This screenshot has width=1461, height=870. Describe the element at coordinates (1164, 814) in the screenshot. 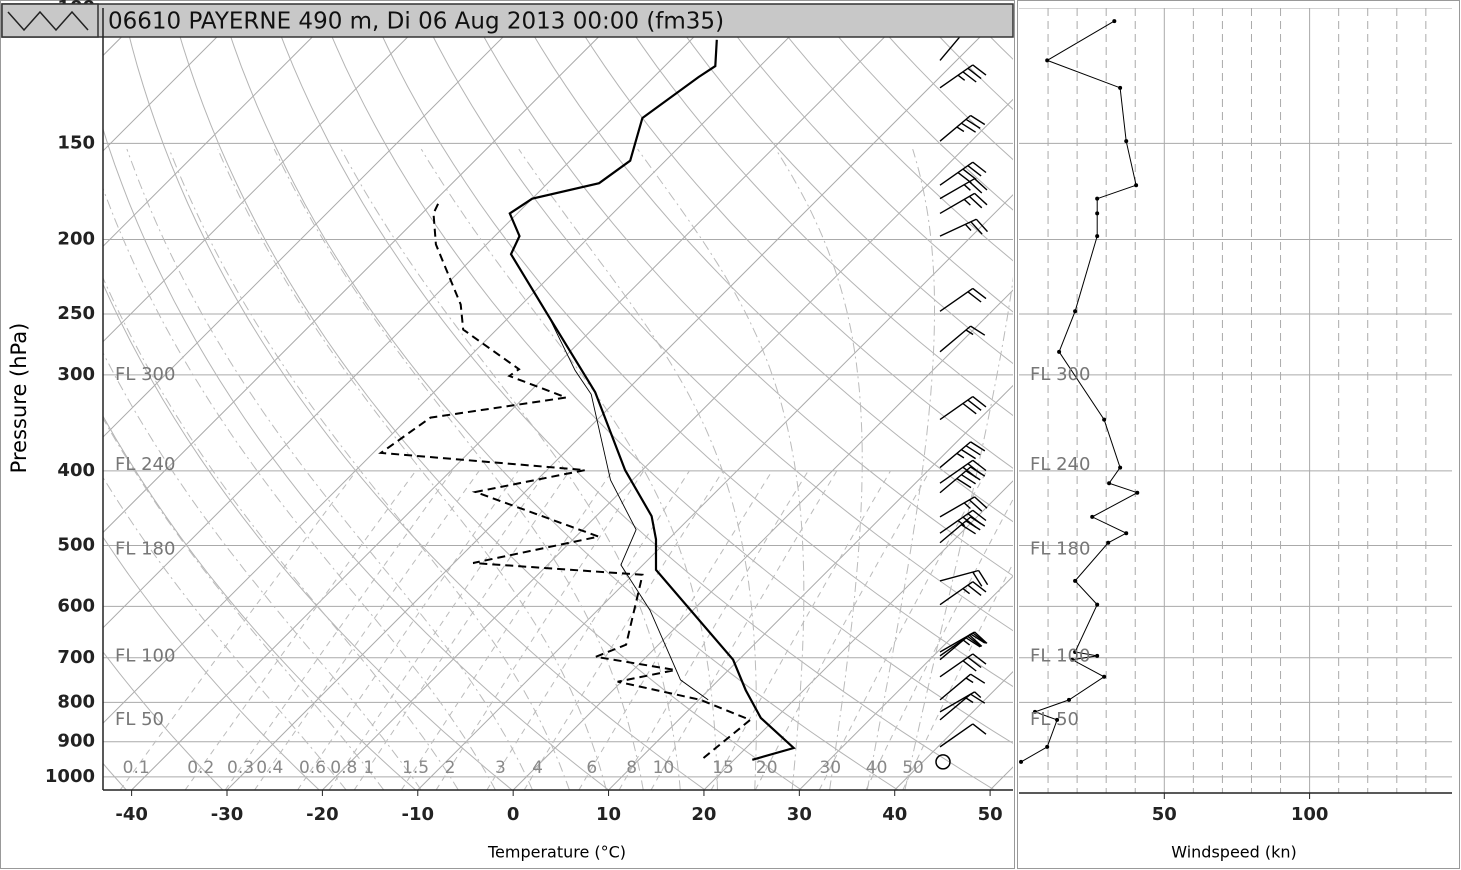

I see `x-tick-label: 50` at that location.